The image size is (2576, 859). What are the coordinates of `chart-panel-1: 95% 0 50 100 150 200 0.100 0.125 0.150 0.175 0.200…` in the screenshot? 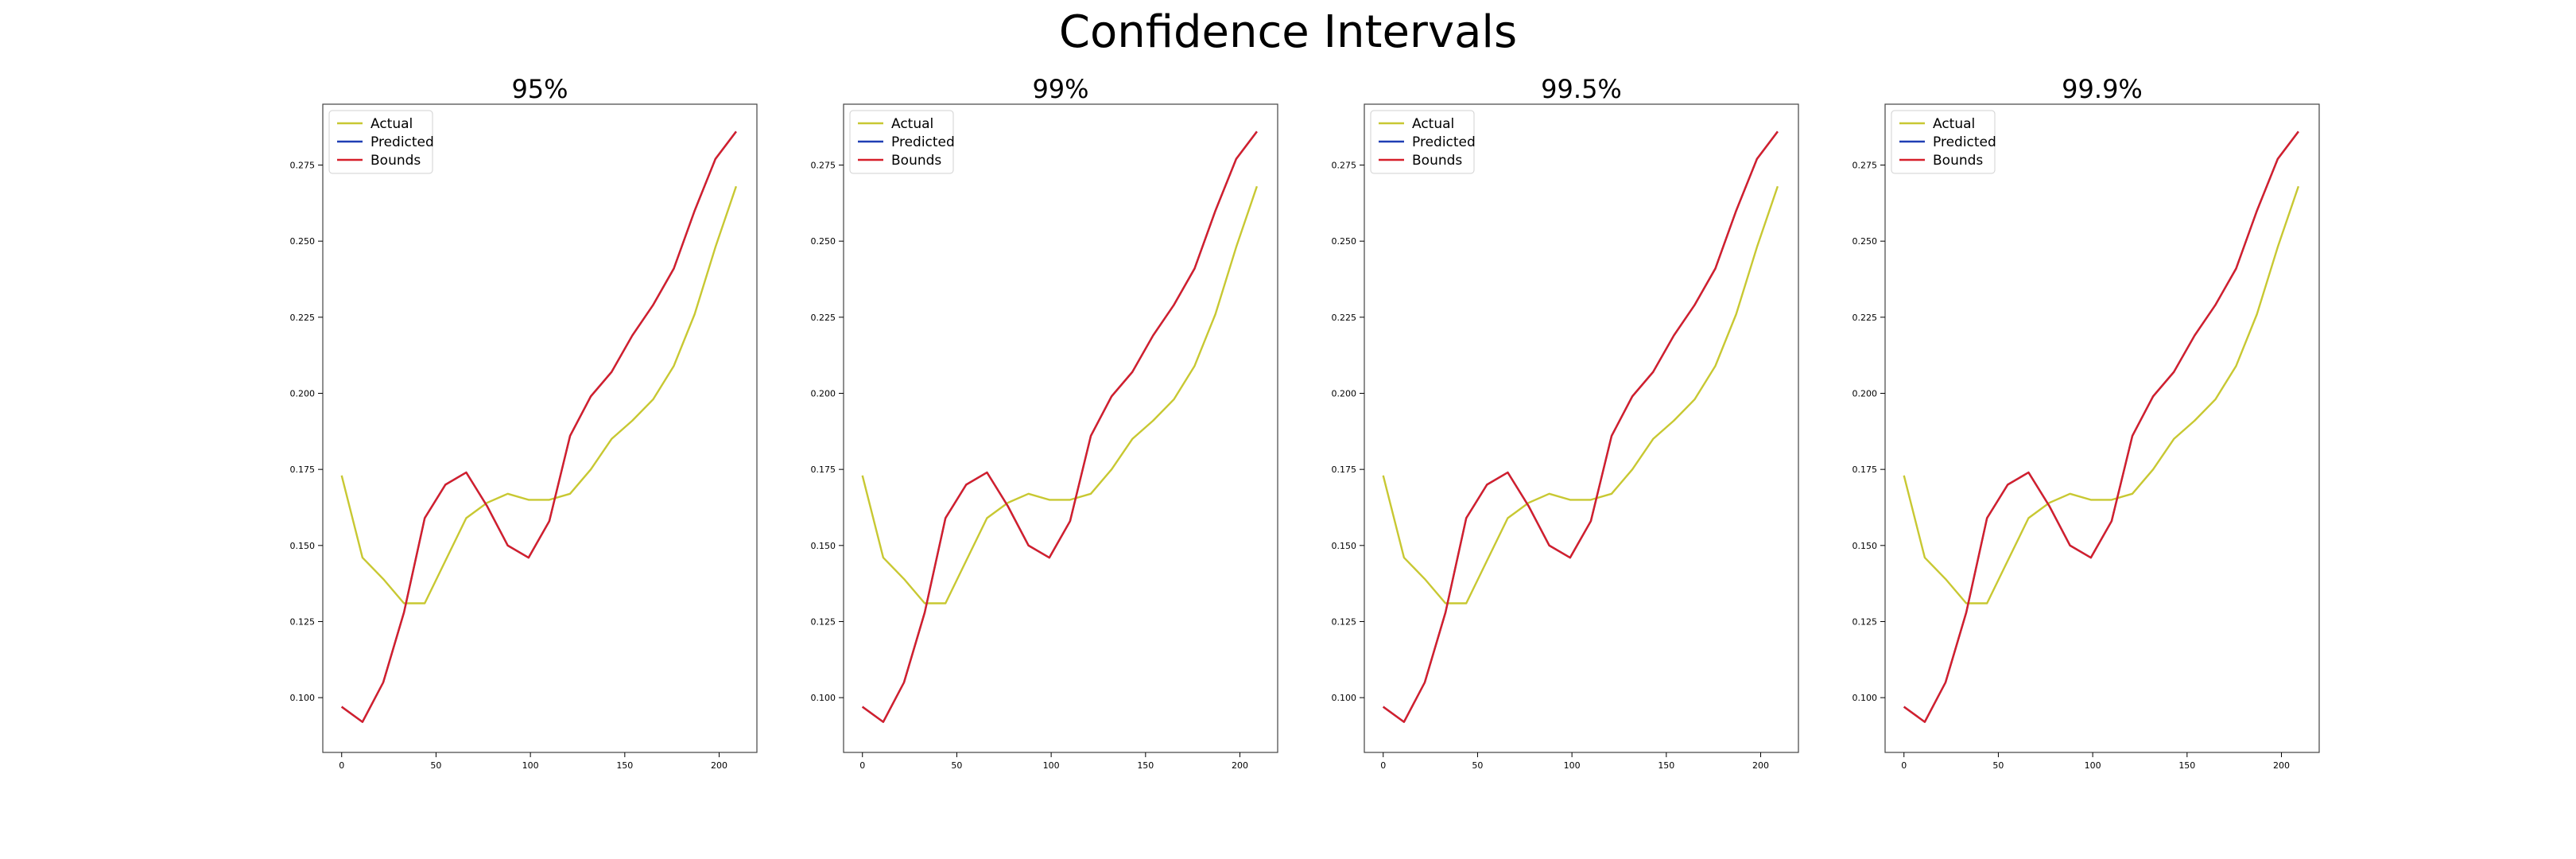 It's located at (524, 422).